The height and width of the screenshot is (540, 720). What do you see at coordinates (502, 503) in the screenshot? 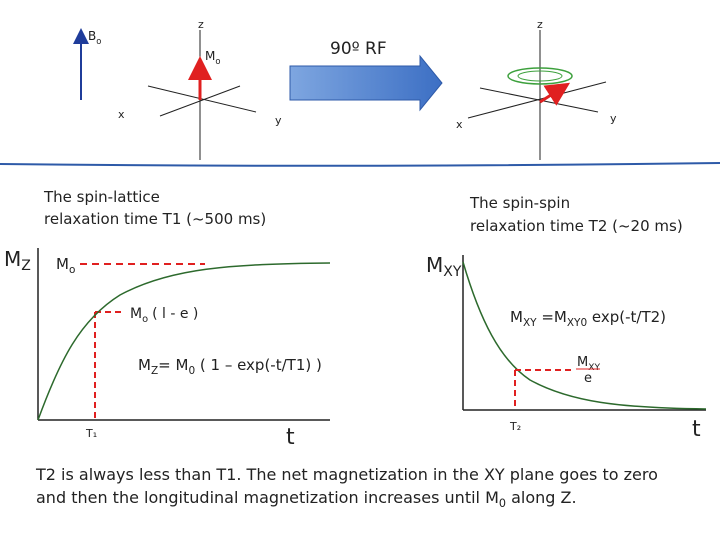
I see `summary-sub: 0` at bounding box center [502, 503].